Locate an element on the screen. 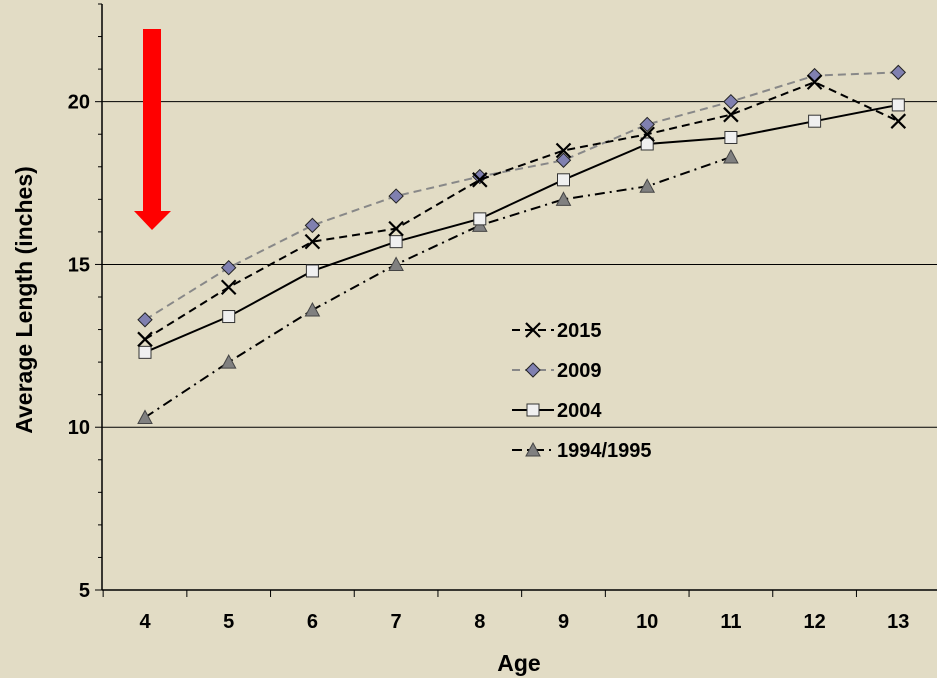  legend-entry-1994-1995: 1994/1995 is located at coordinates (582, 451).